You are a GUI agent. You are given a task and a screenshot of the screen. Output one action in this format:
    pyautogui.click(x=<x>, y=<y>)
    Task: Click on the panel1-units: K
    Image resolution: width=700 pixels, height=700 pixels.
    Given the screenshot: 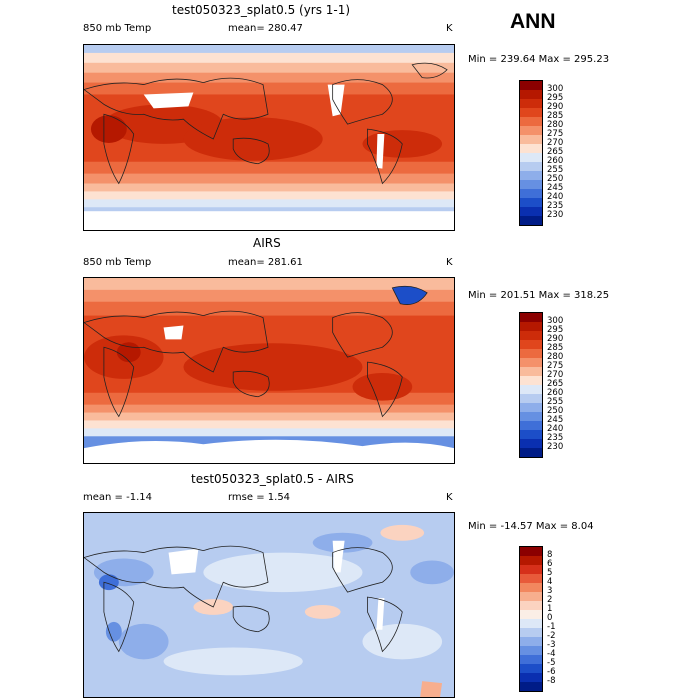 What is the action you would take?
    pyautogui.click(x=449, y=28)
    